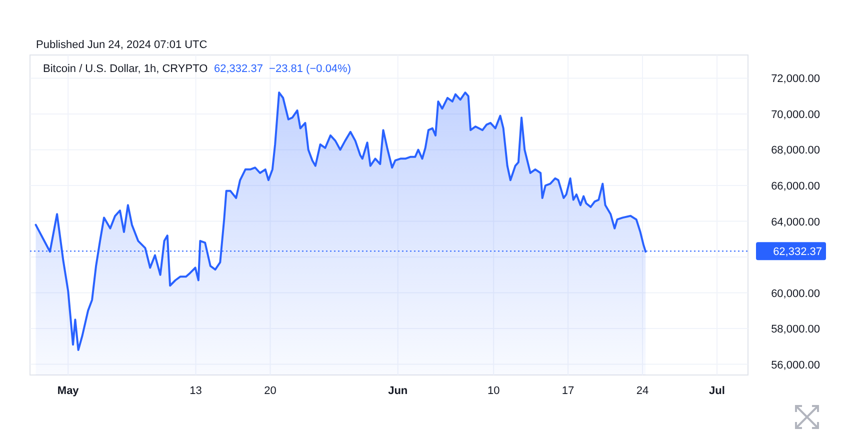 The image size is (861, 442). I want to click on y-tick-label: 58,000.00, so click(795, 330).